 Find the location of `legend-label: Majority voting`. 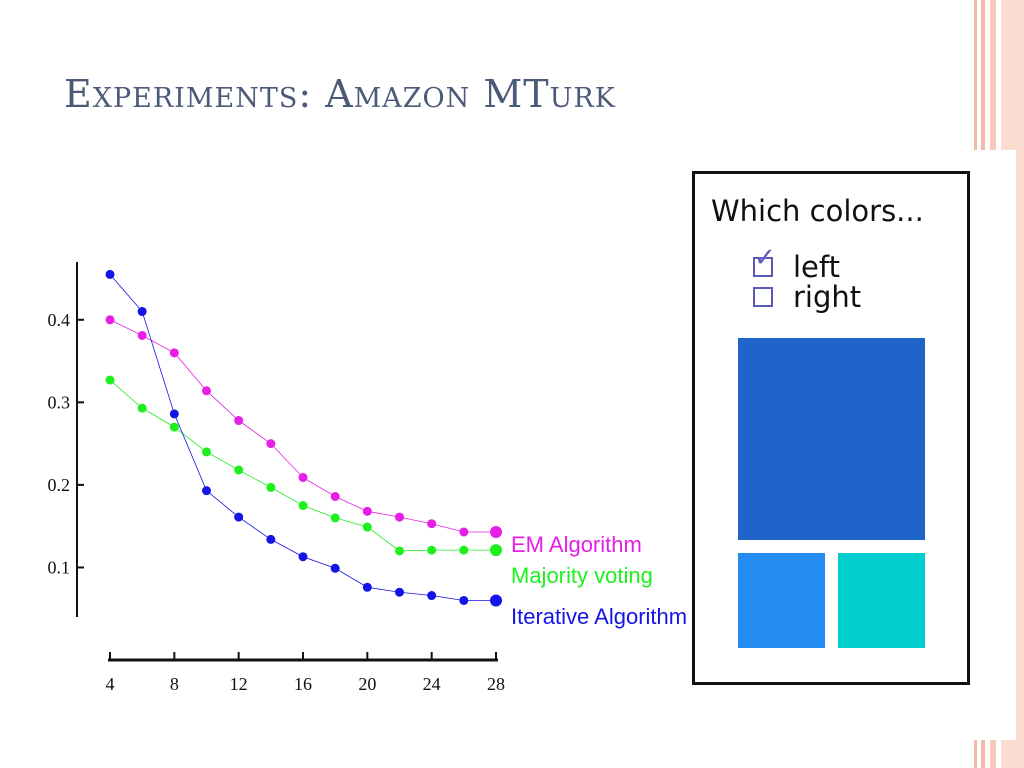

legend-label: Majority voting is located at coordinates (582, 575).